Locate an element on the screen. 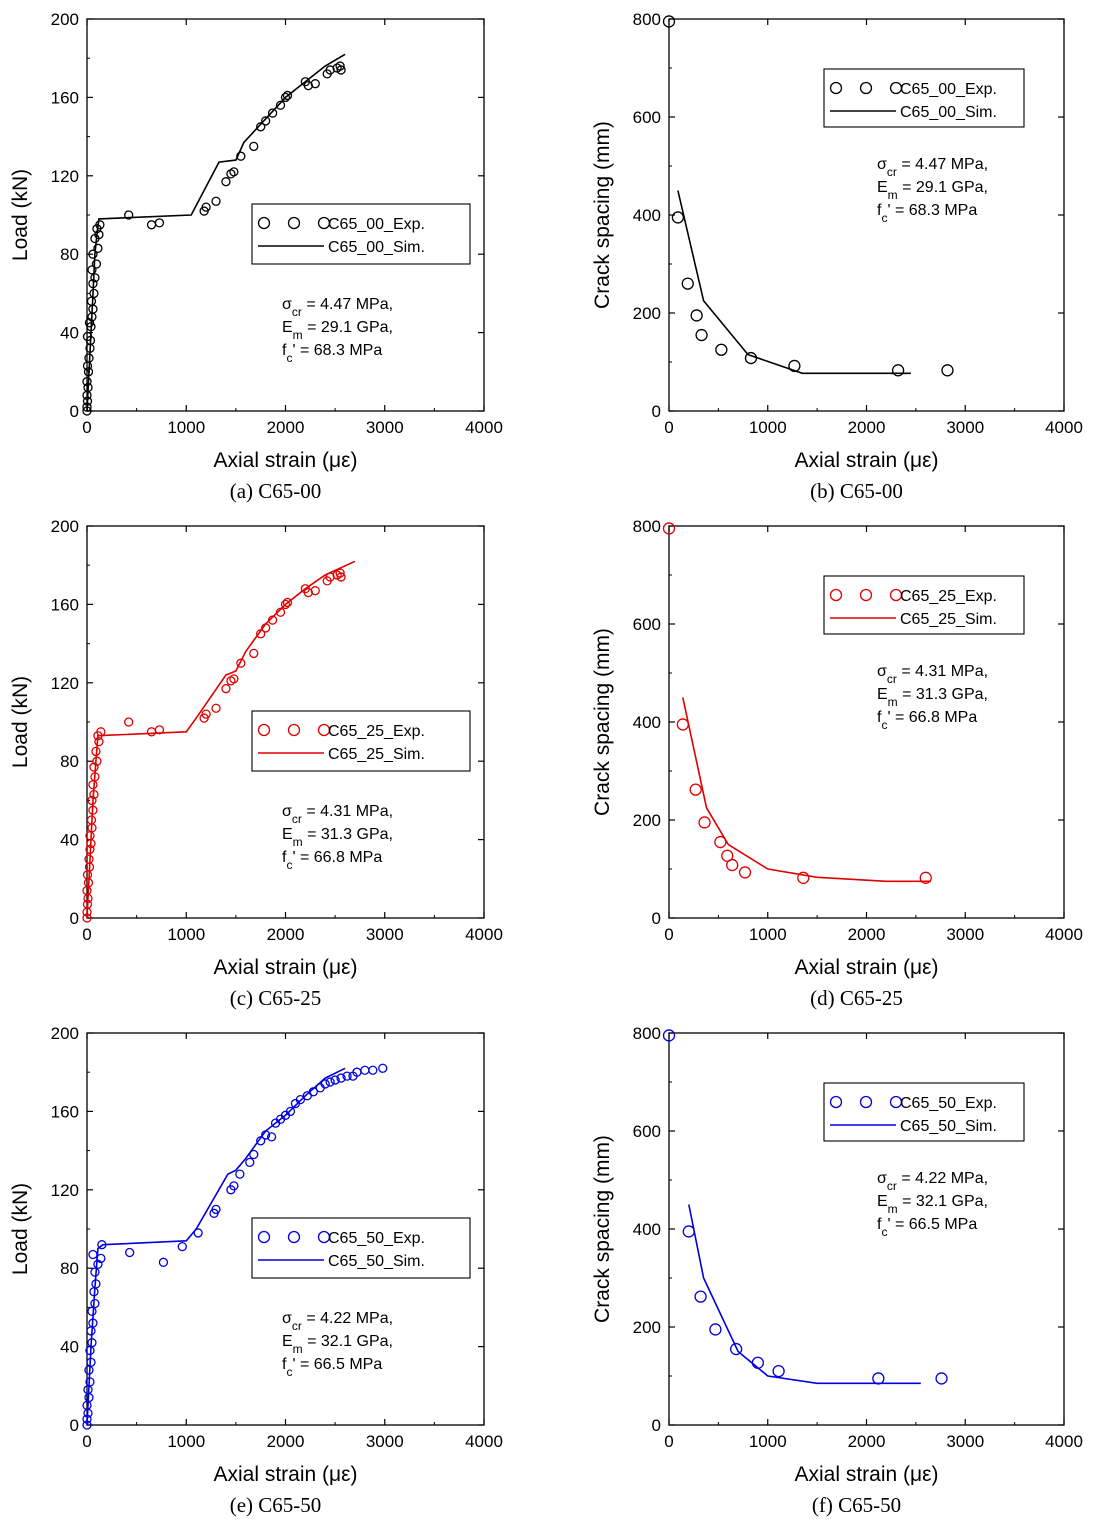  y-tick-label: 40 is located at coordinates (69, 840).